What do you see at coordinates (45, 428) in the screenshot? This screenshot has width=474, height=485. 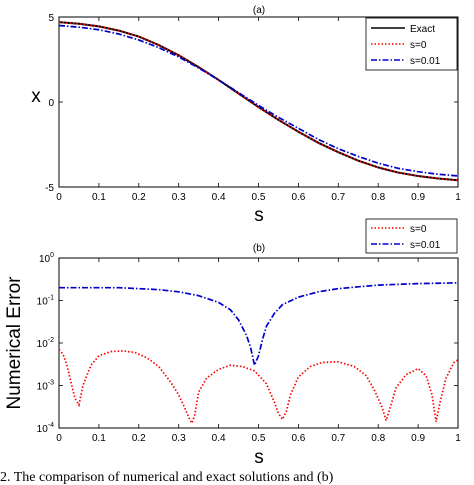 I see `panel-b-ytick-label-4: 10⁻⁴` at bounding box center [45, 428].